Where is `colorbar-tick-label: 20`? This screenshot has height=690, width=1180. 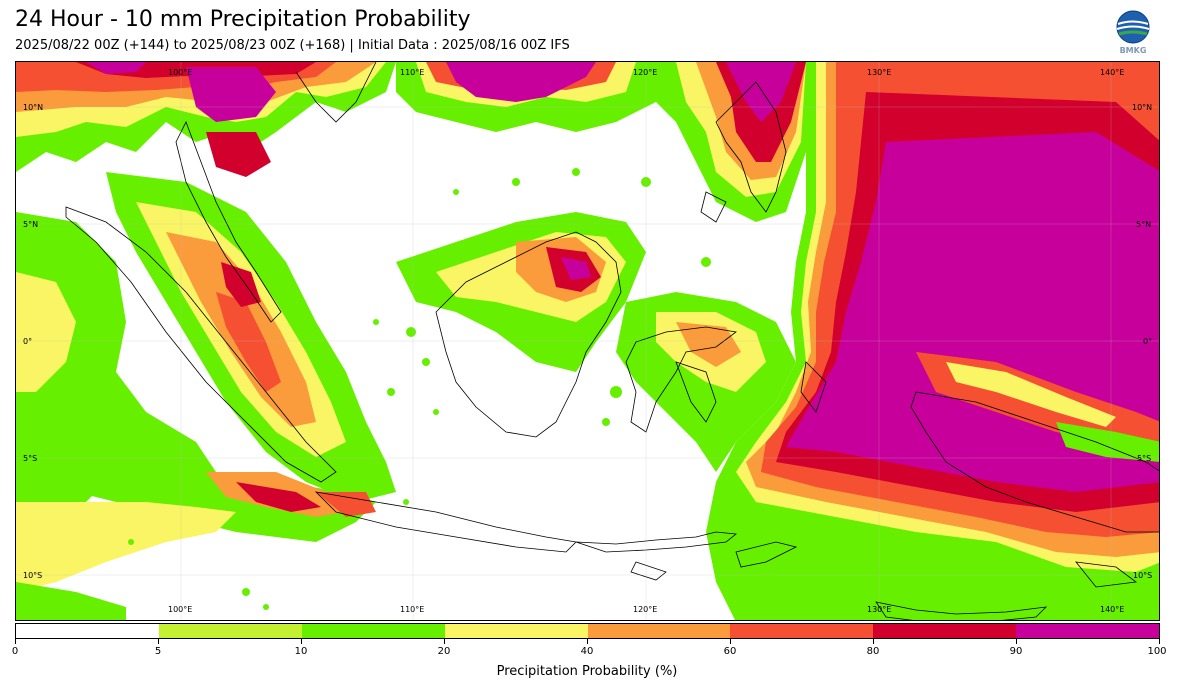 colorbar-tick-label: 20 is located at coordinates (444, 651).